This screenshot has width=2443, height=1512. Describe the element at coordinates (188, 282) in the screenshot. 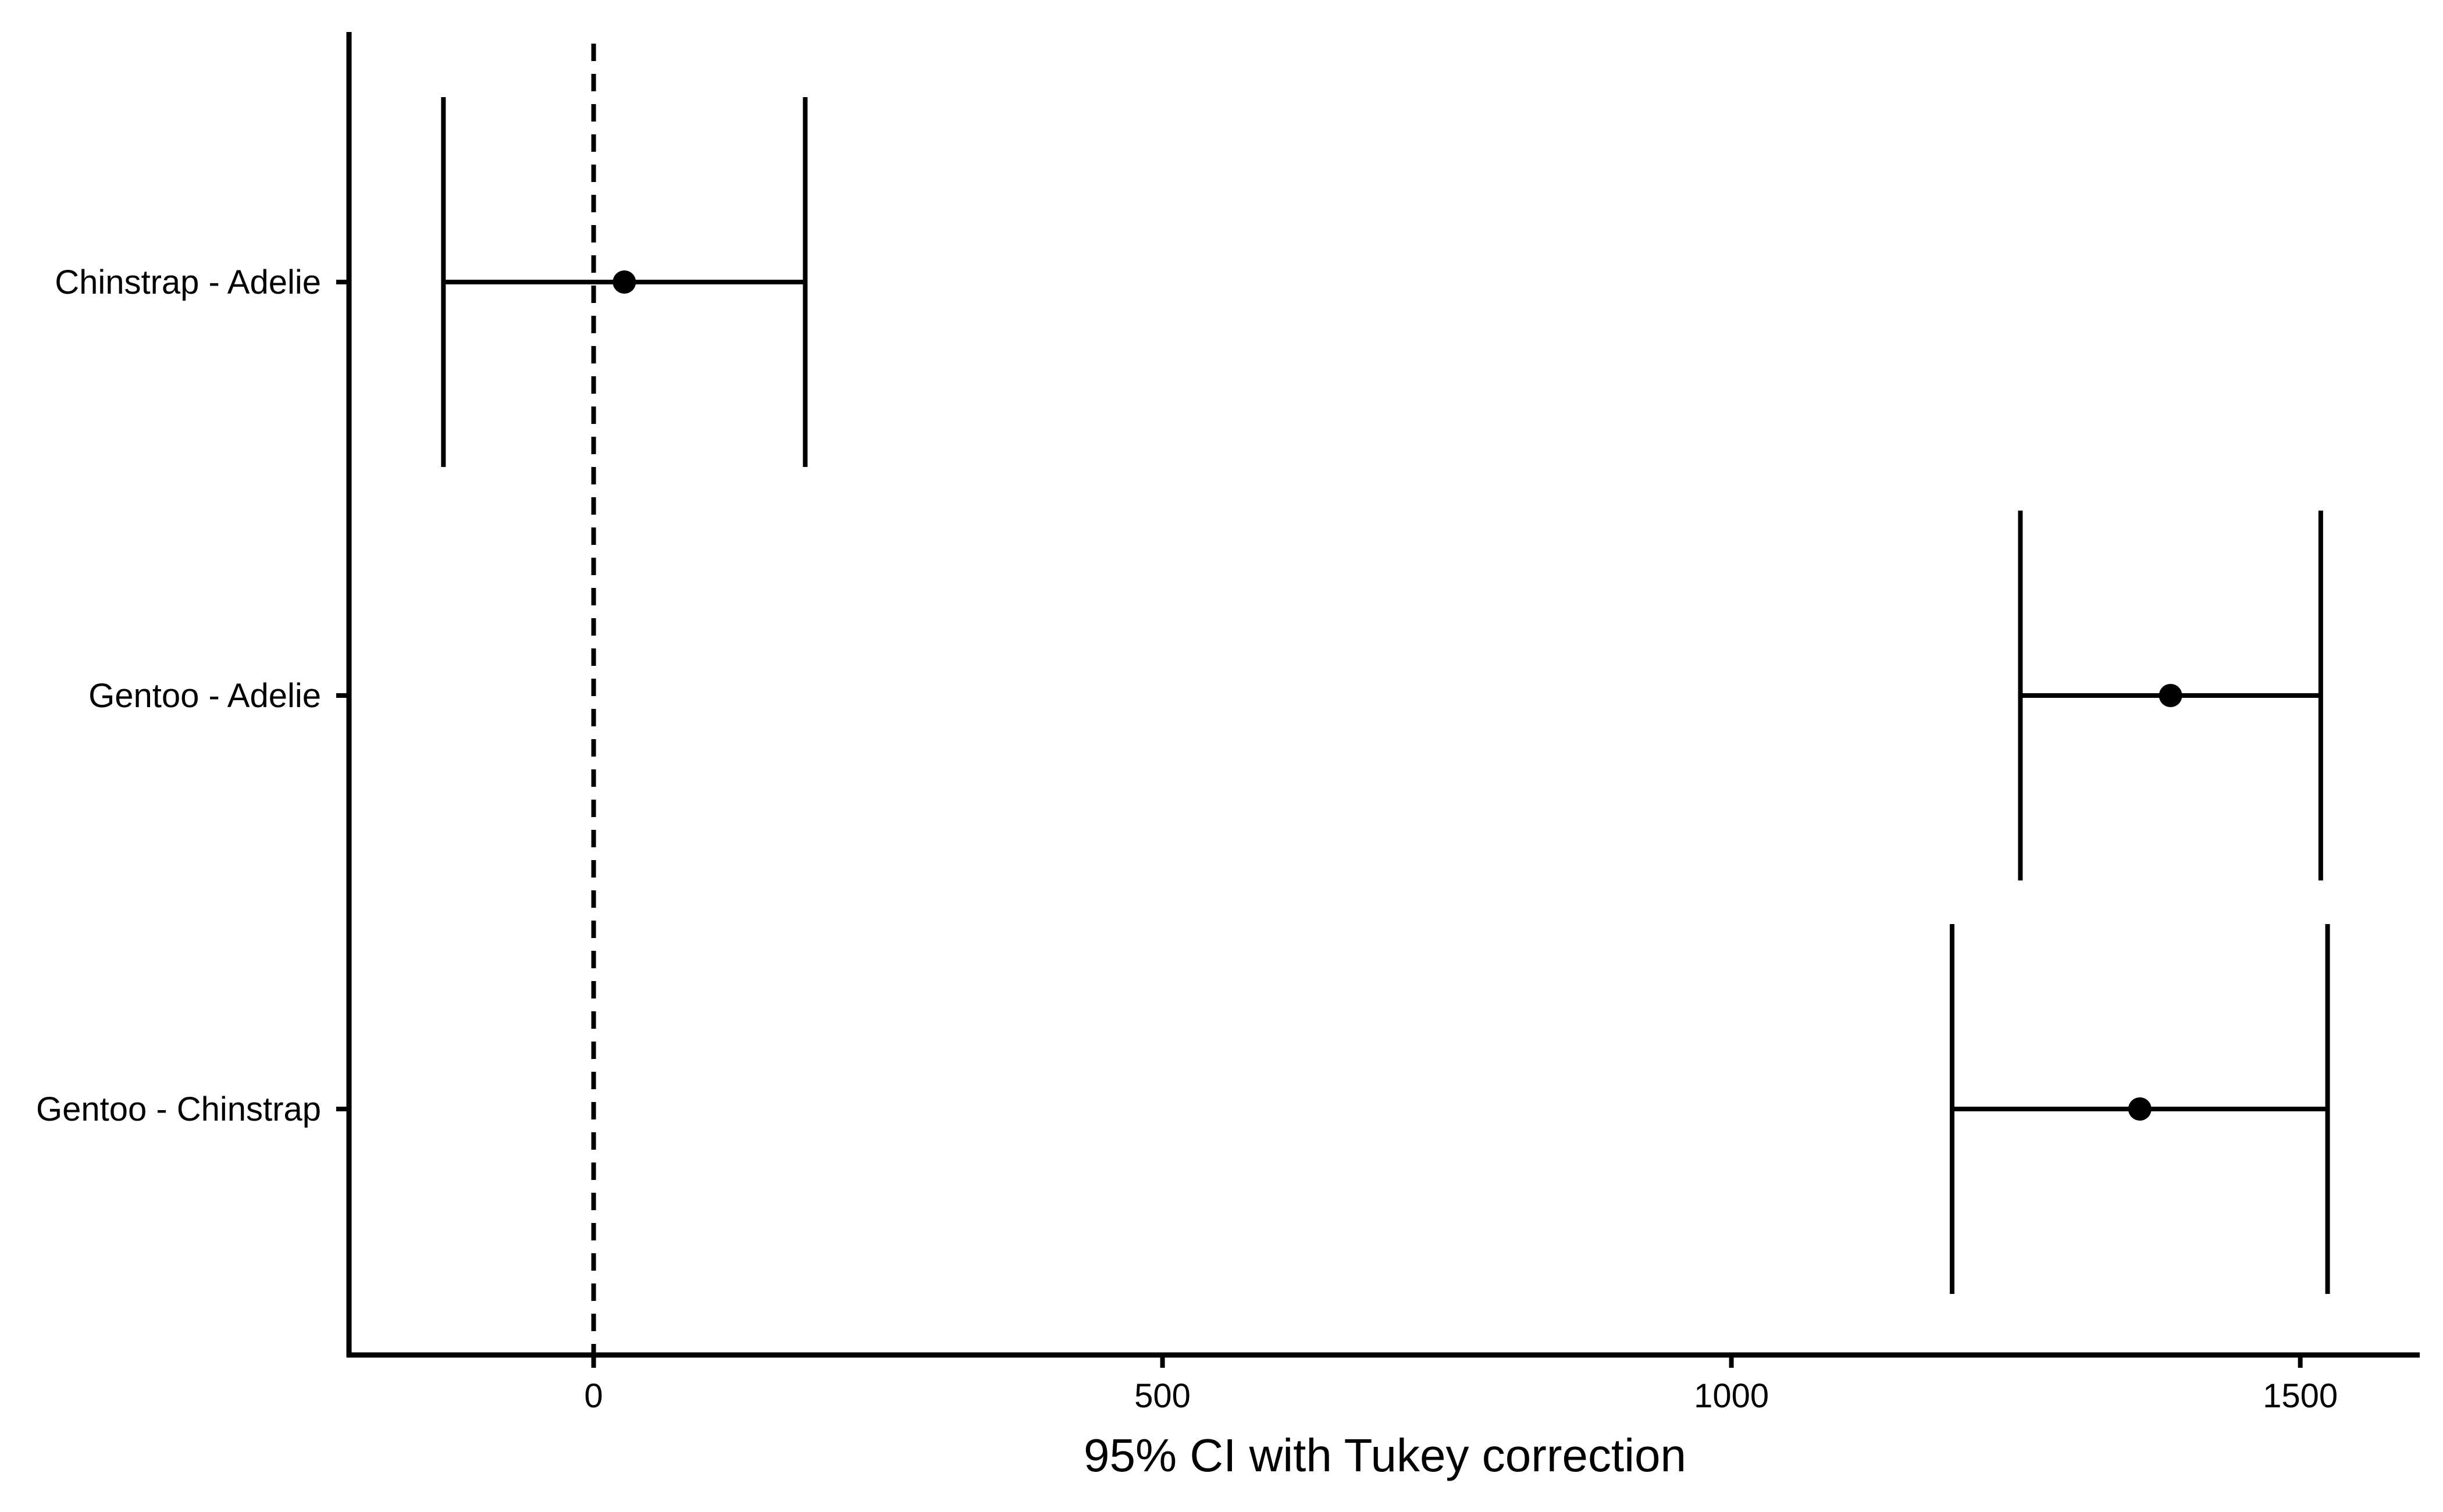

I see `y-tick-label: Chinstrap - Adelie` at that location.